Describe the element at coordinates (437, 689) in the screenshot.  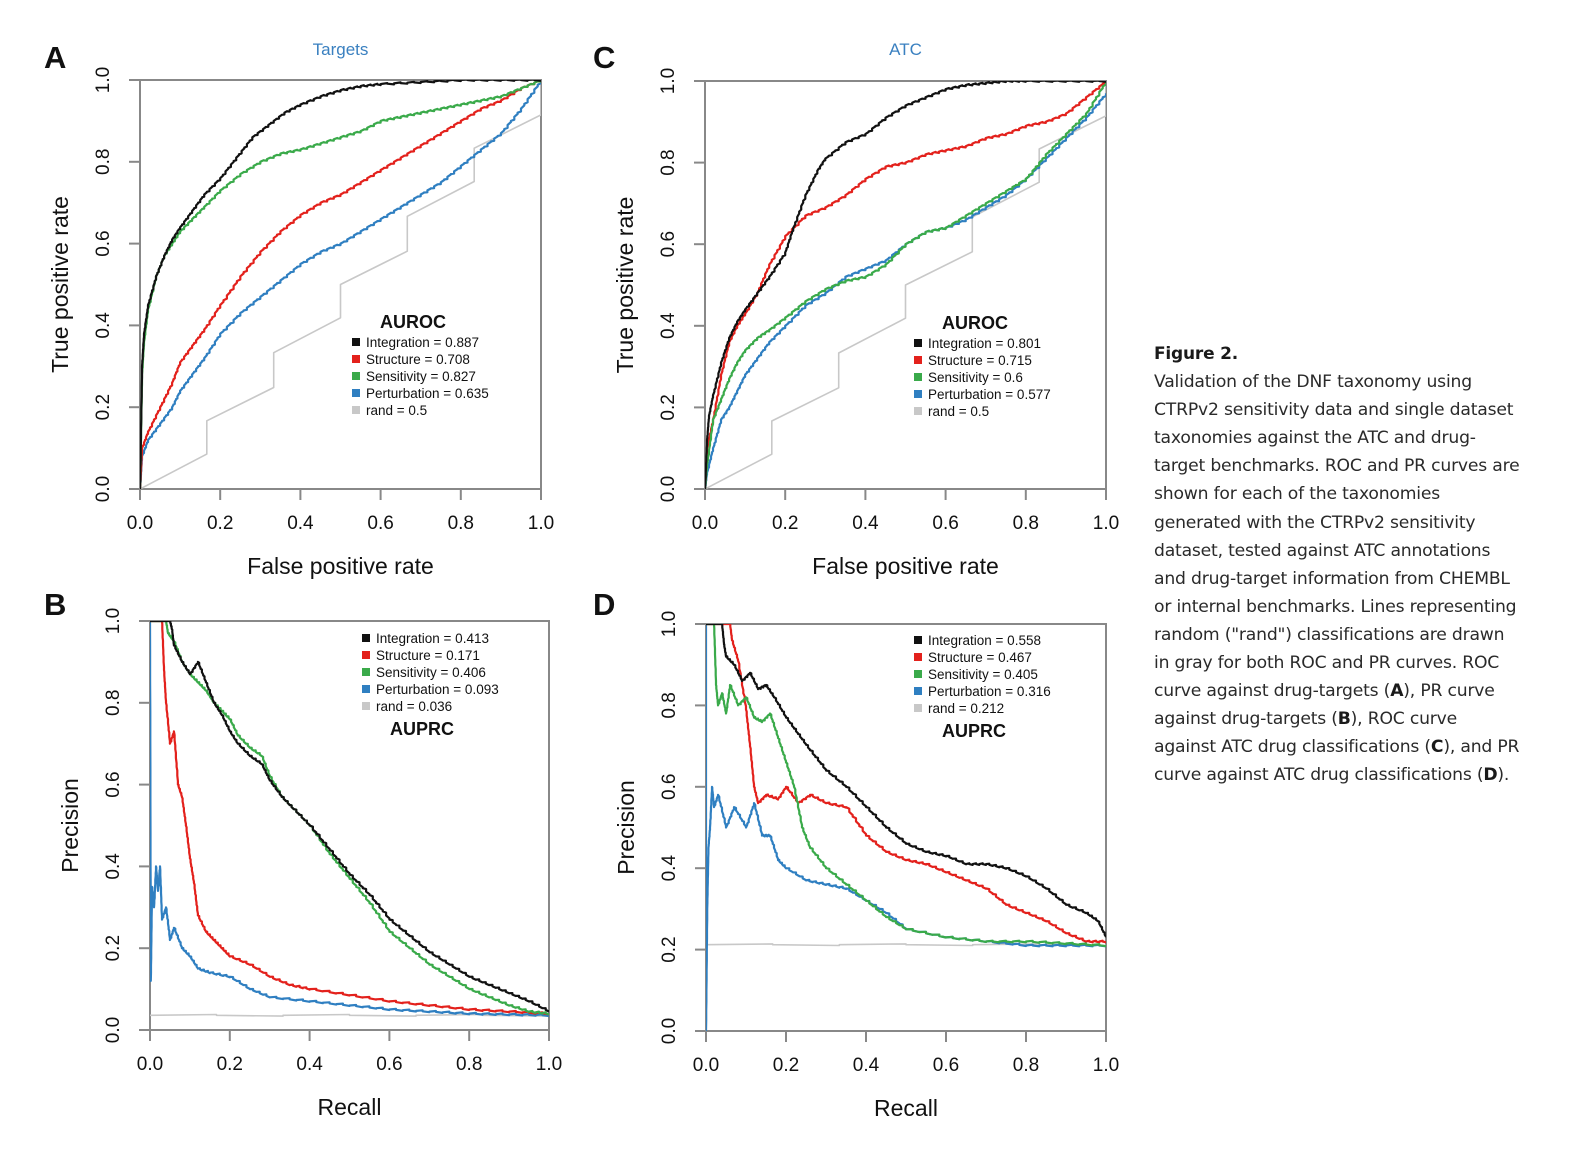
I see `legend-entry: Perturbation = 0.093` at that location.